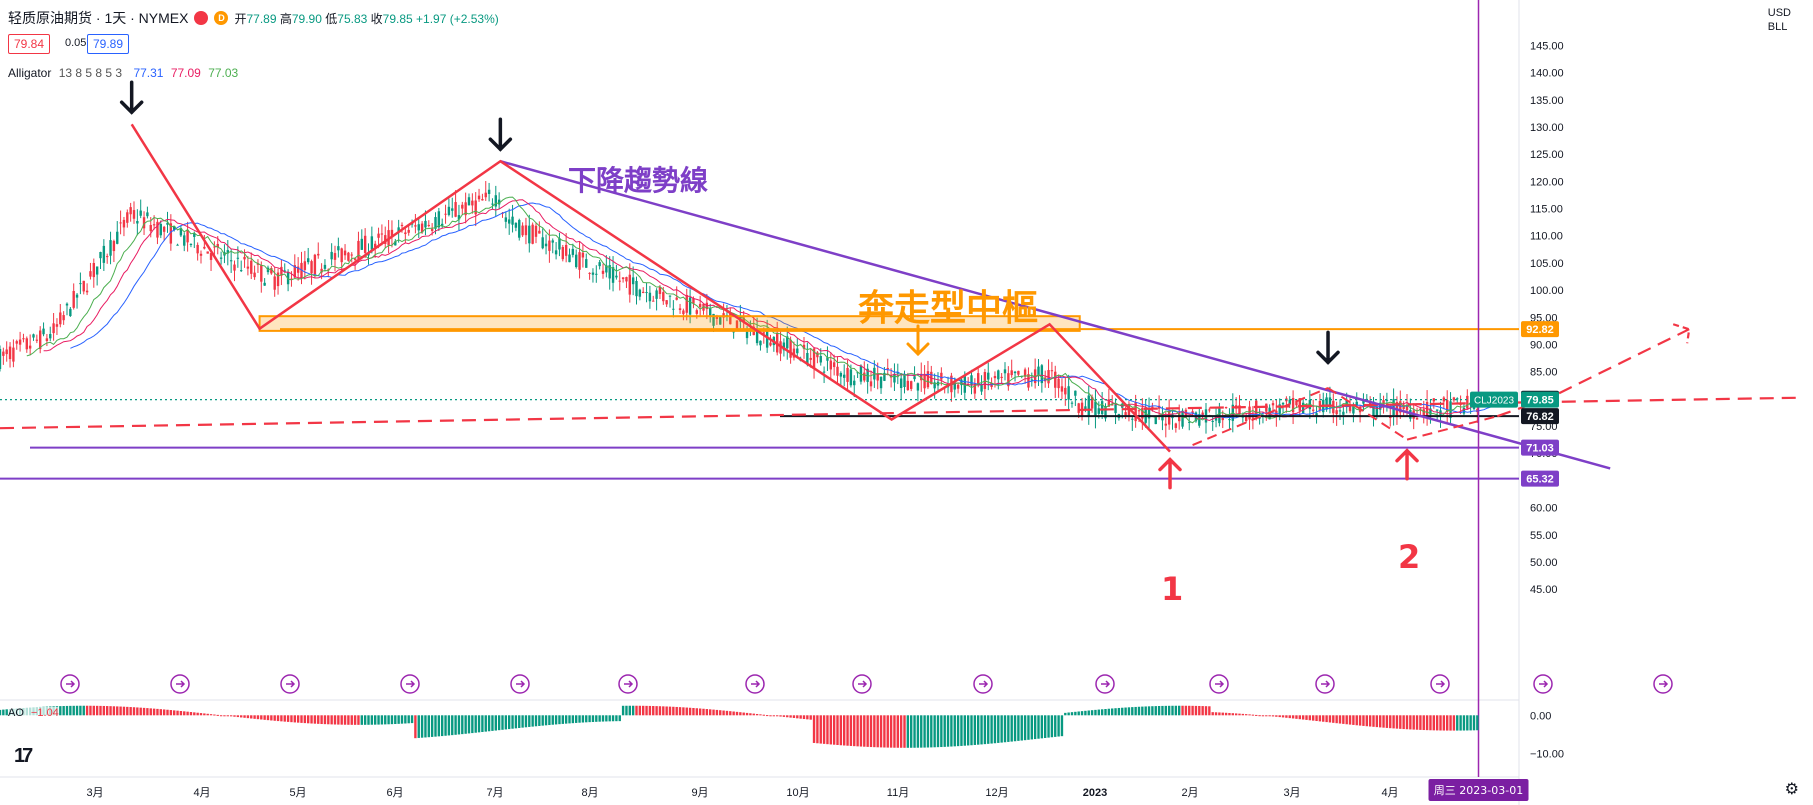 The height and width of the screenshot is (805, 1813). Describe the element at coordinates (123, 73) in the screenshot. I see `alligator-legend: Alligator 13 8 5 8 5 3 77.31 77.09 77.03` at that location.